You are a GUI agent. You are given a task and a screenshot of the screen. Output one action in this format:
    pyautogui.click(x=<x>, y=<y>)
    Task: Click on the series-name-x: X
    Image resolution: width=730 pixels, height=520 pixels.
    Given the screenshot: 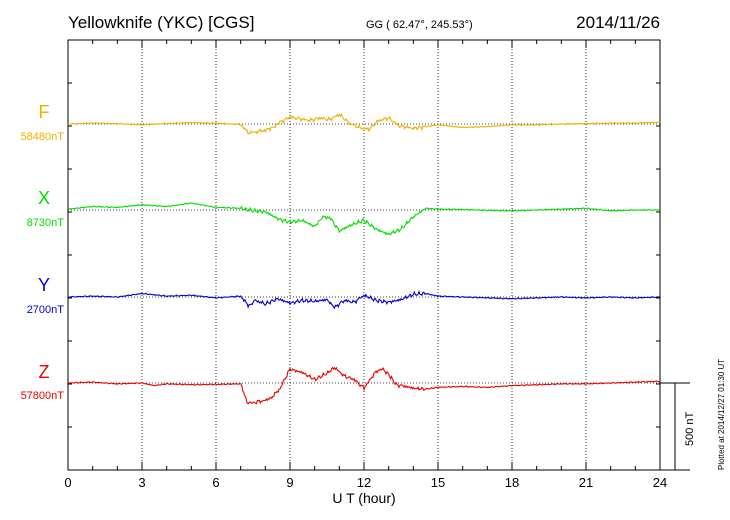 What is the action you would take?
    pyautogui.click(x=44, y=198)
    